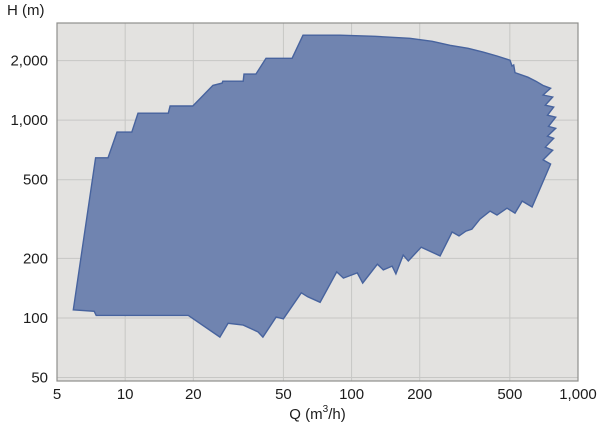 The image size is (600, 425). Describe the element at coordinates (26, 10) in the screenshot. I see `y-axis-title: H (m)` at that location.